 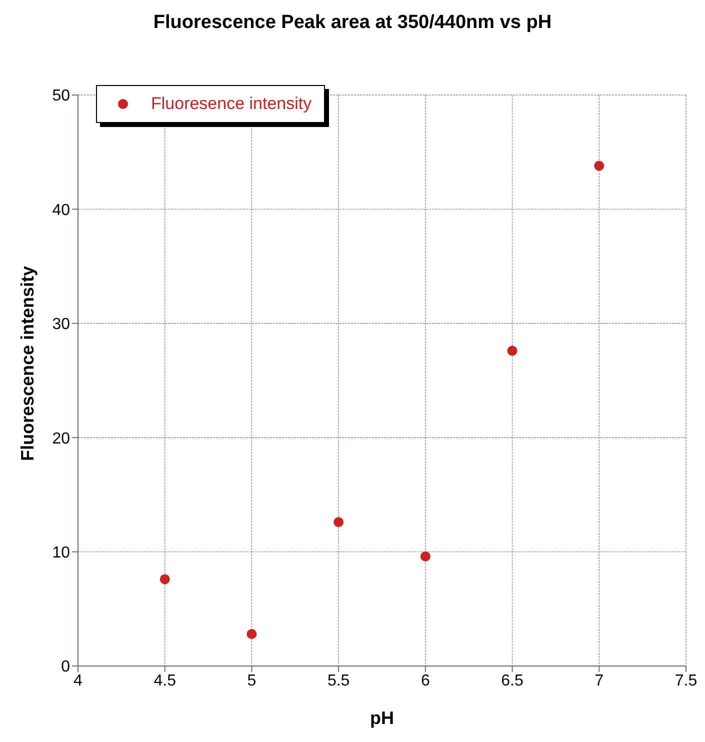 What do you see at coordinates (61, 96) in the screenshot?
I see `y-tick-label: 50` at bounding box center [61, 96].